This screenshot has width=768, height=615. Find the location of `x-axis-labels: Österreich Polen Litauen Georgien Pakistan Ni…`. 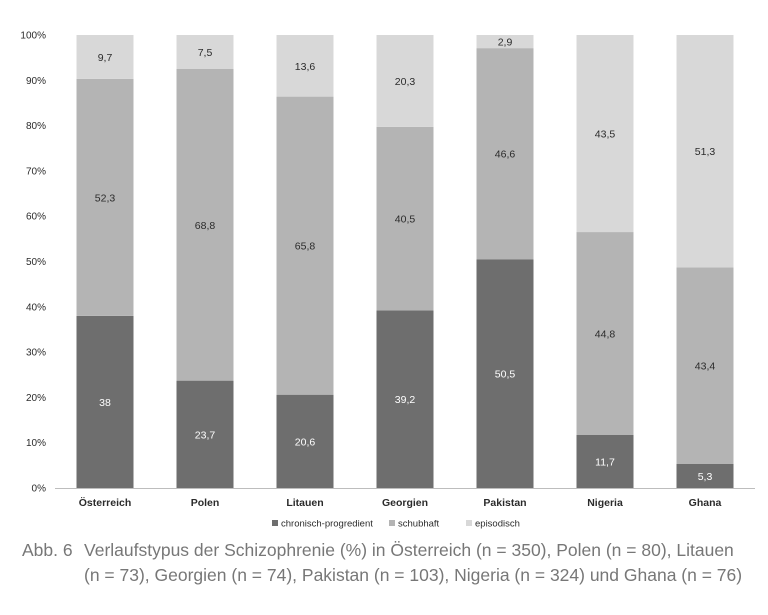

x-axis-labels: Österreich Polen Litauen Georgien Pakistan Ni… is located at coordinates (400, 502).